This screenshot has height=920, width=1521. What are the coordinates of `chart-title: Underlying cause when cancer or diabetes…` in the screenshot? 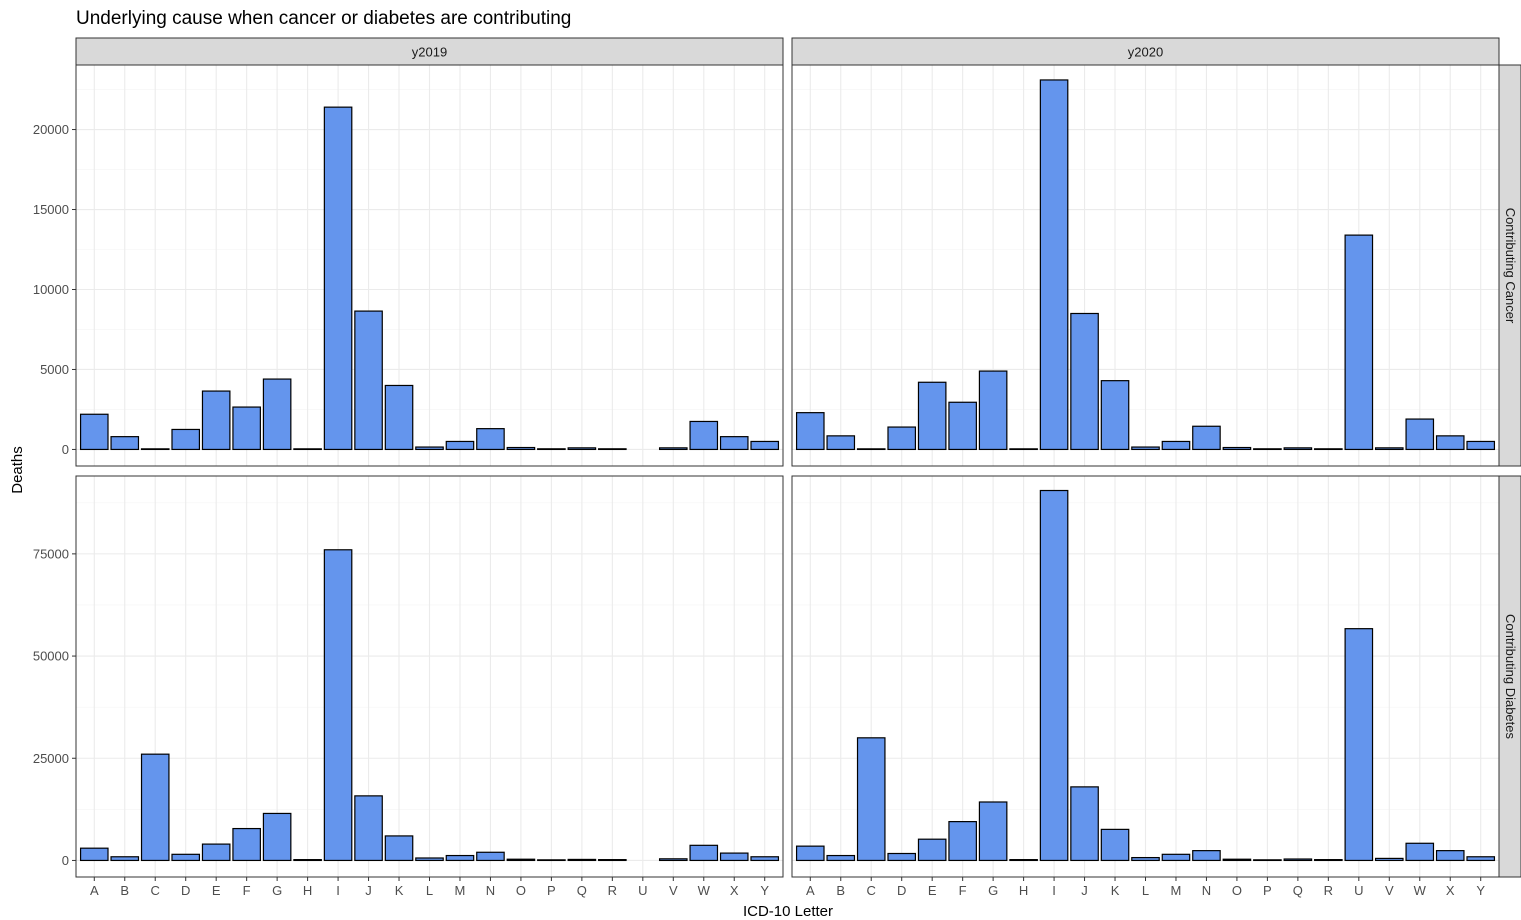 It's located at (323, 18).